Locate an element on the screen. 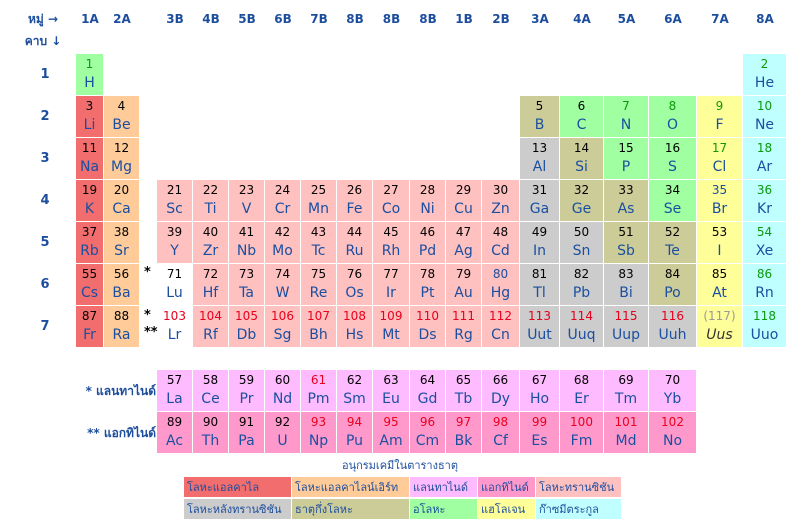 This screenshot has height=527, width=806. legend-item-actinide: แอกทิไนด์ is located at coordinates (507, 487).